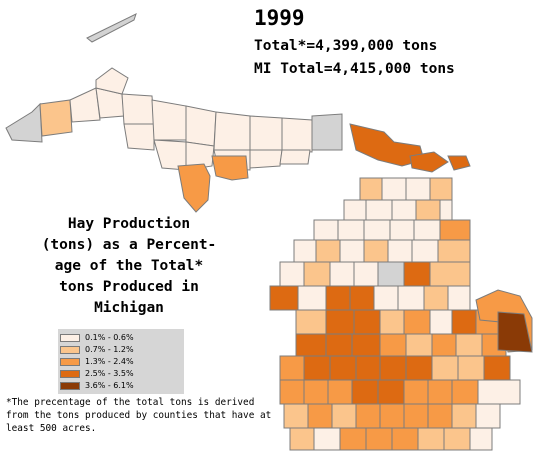 The image size is (550, 459). I want to click on map-title-line: Hay Production, so click(129, 224).